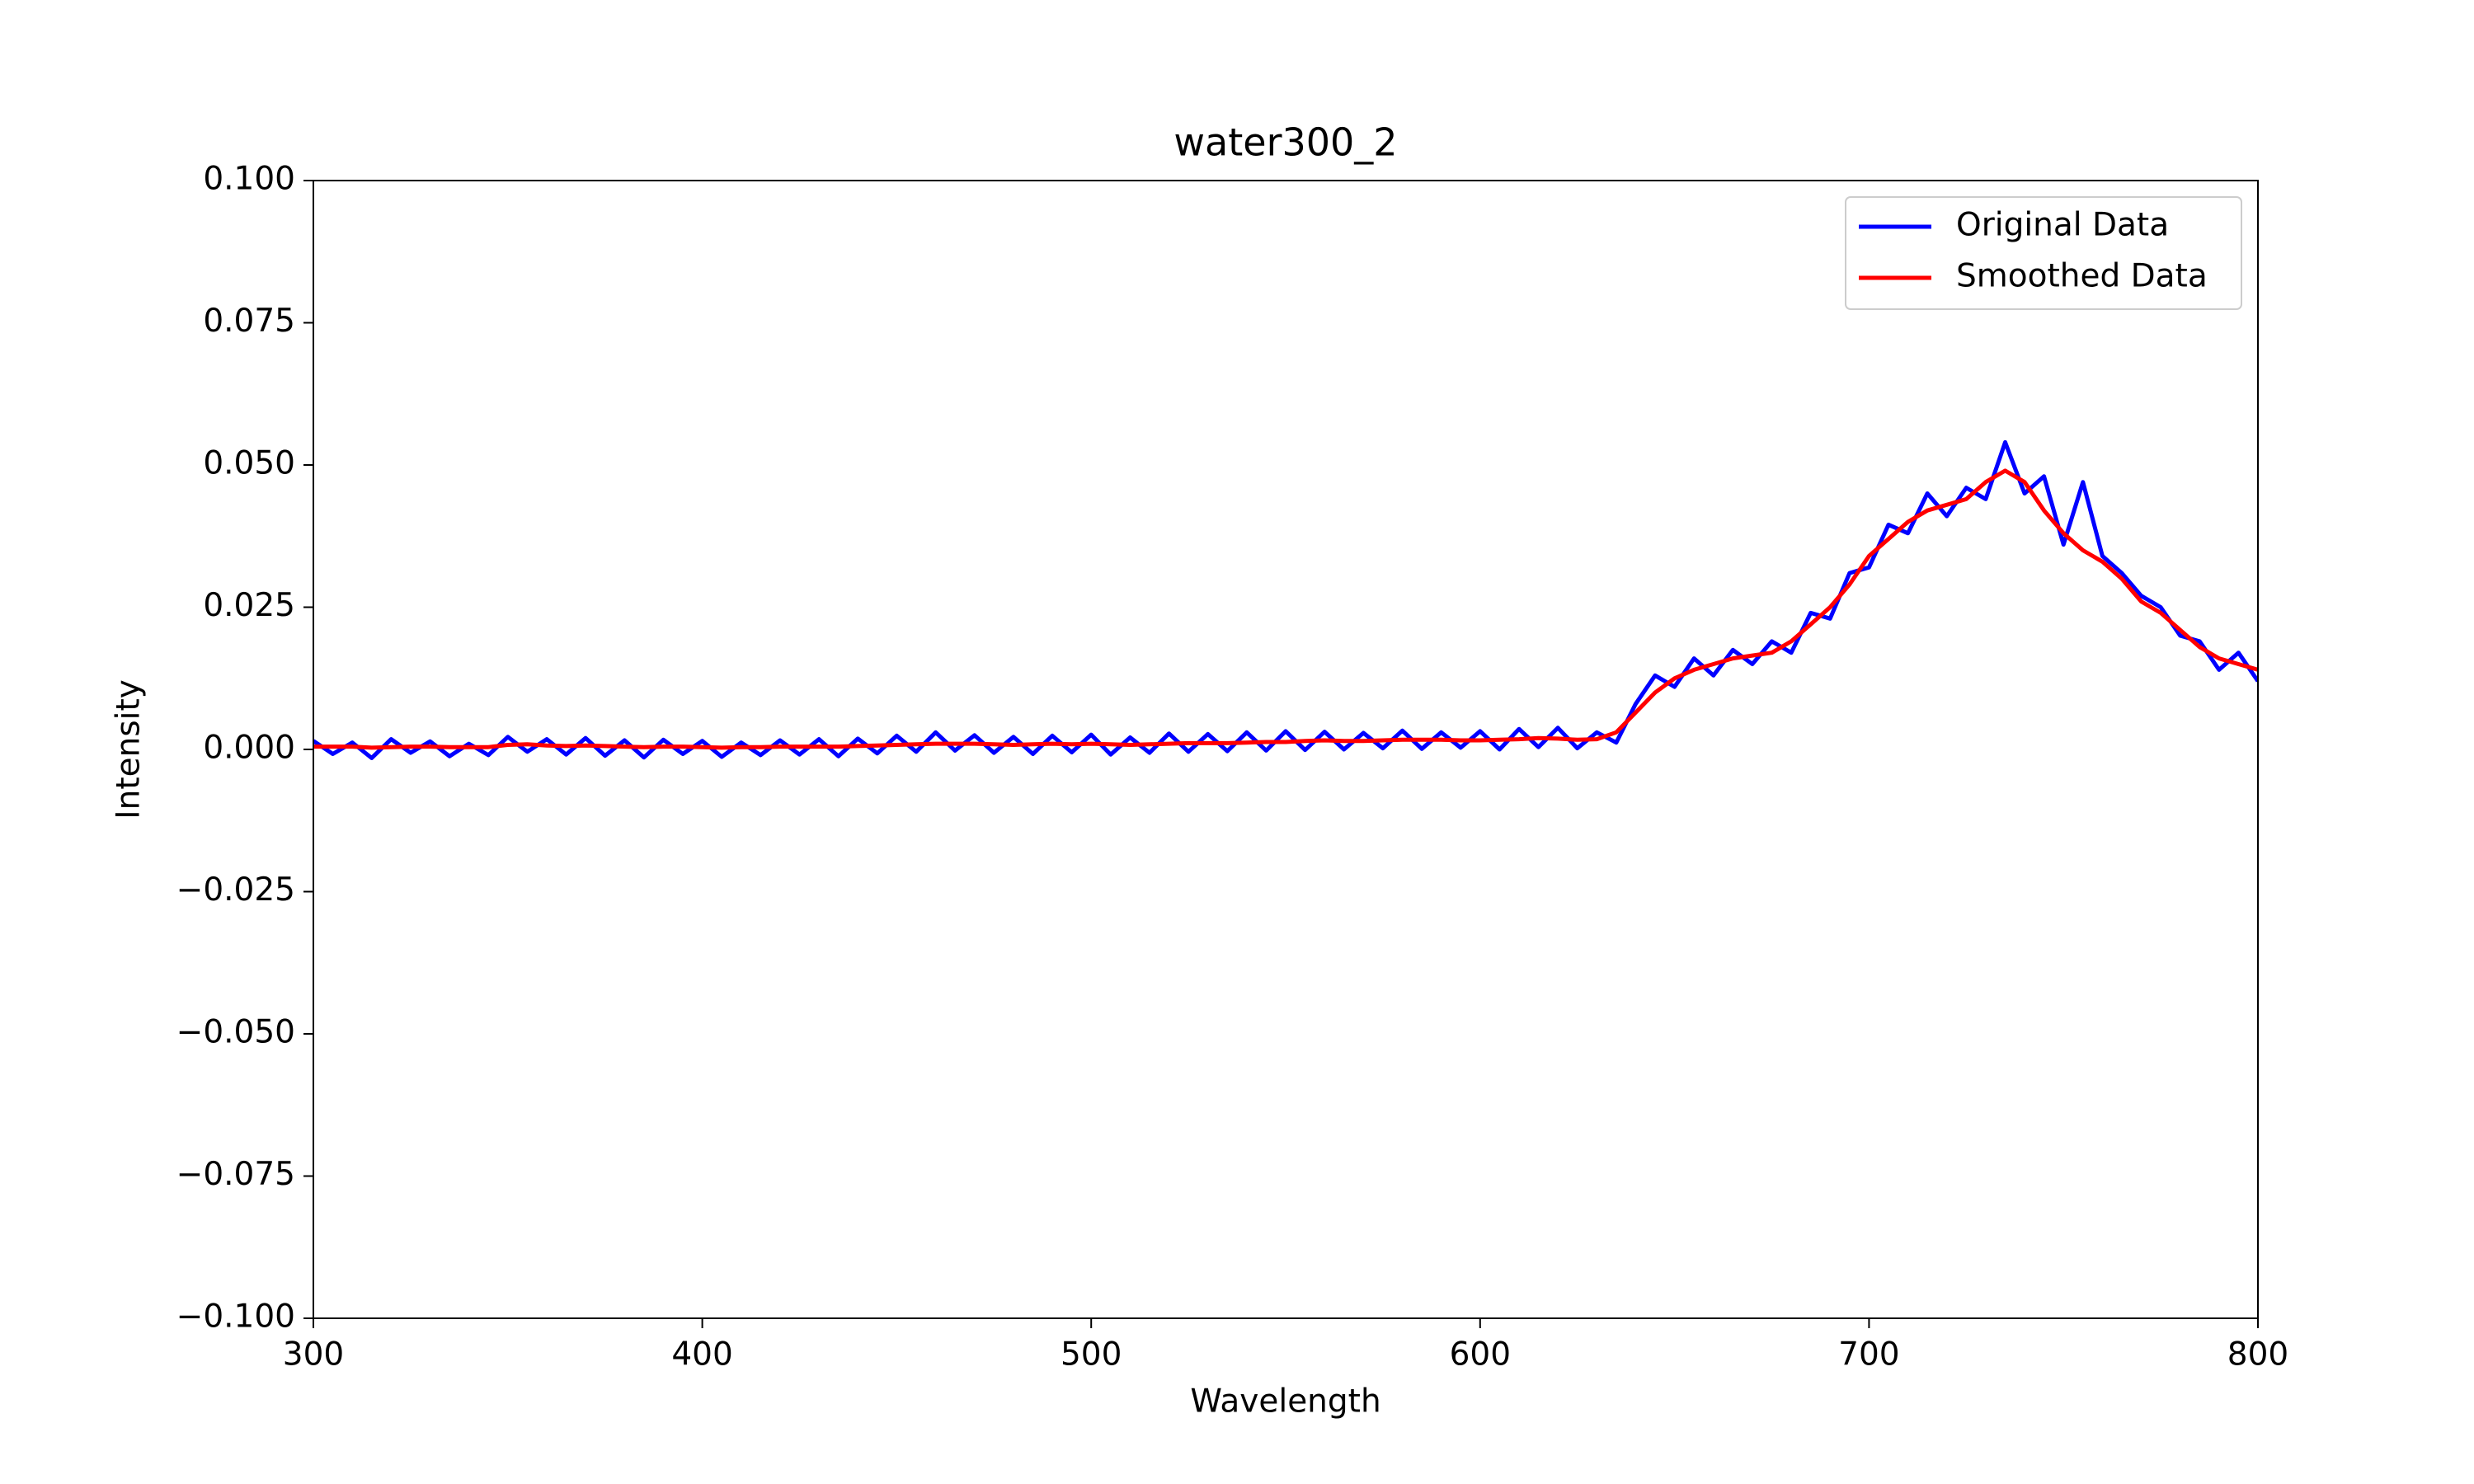 The image size is (2474, 1484). What do you see at coordinates (235, 890) in the screenshot?
I see `y-tick-label: −0.025` at bounding box center [235, 890].